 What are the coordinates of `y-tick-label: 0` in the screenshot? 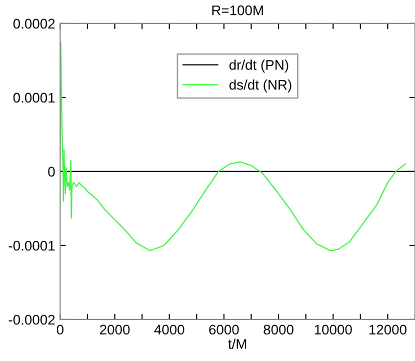 It's located at (51, 171).